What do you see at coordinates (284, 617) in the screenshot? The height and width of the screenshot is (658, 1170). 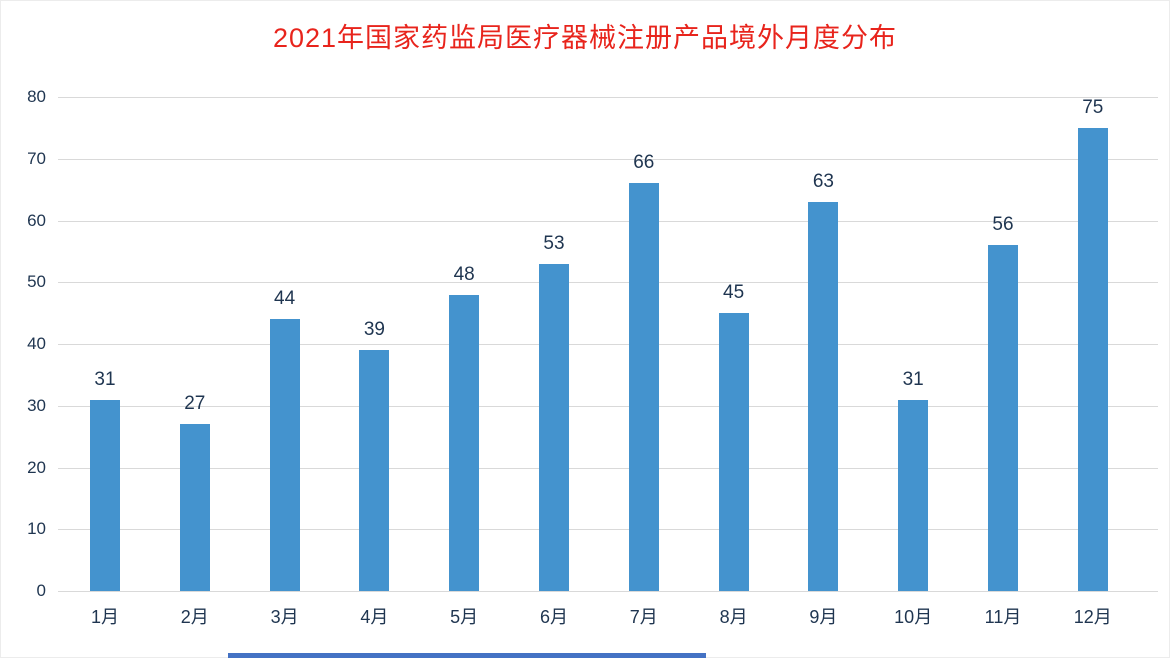 I see `x-axis-tick-label: 3月` at bounding box center [284, 617].